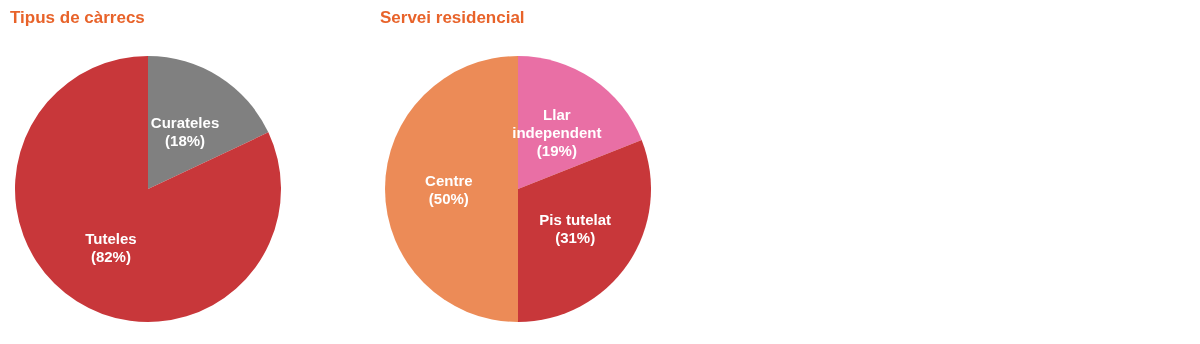 Image resolution: width=1200 pixels, height=344 pixels. I want to click on slice-label: Centre, so click(449, 180).